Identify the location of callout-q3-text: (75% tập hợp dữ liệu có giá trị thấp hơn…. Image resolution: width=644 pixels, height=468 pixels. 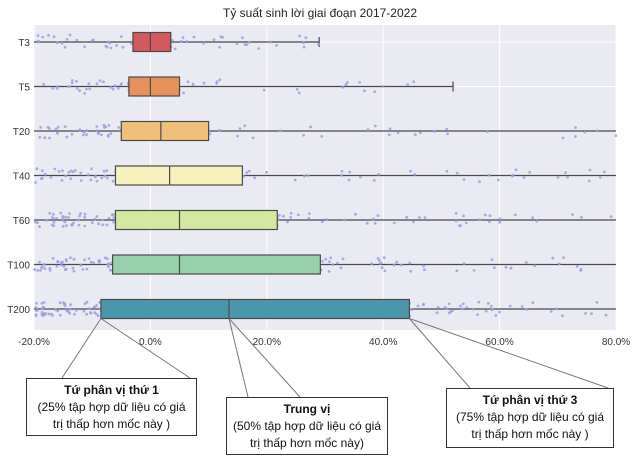
(530, 425).